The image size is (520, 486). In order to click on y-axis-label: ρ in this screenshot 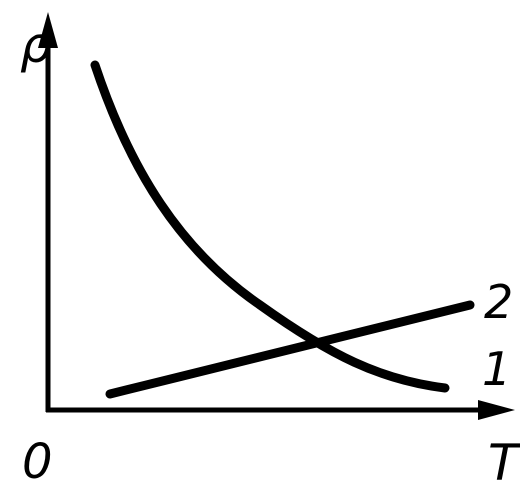, I will do `click(36, 45)`.